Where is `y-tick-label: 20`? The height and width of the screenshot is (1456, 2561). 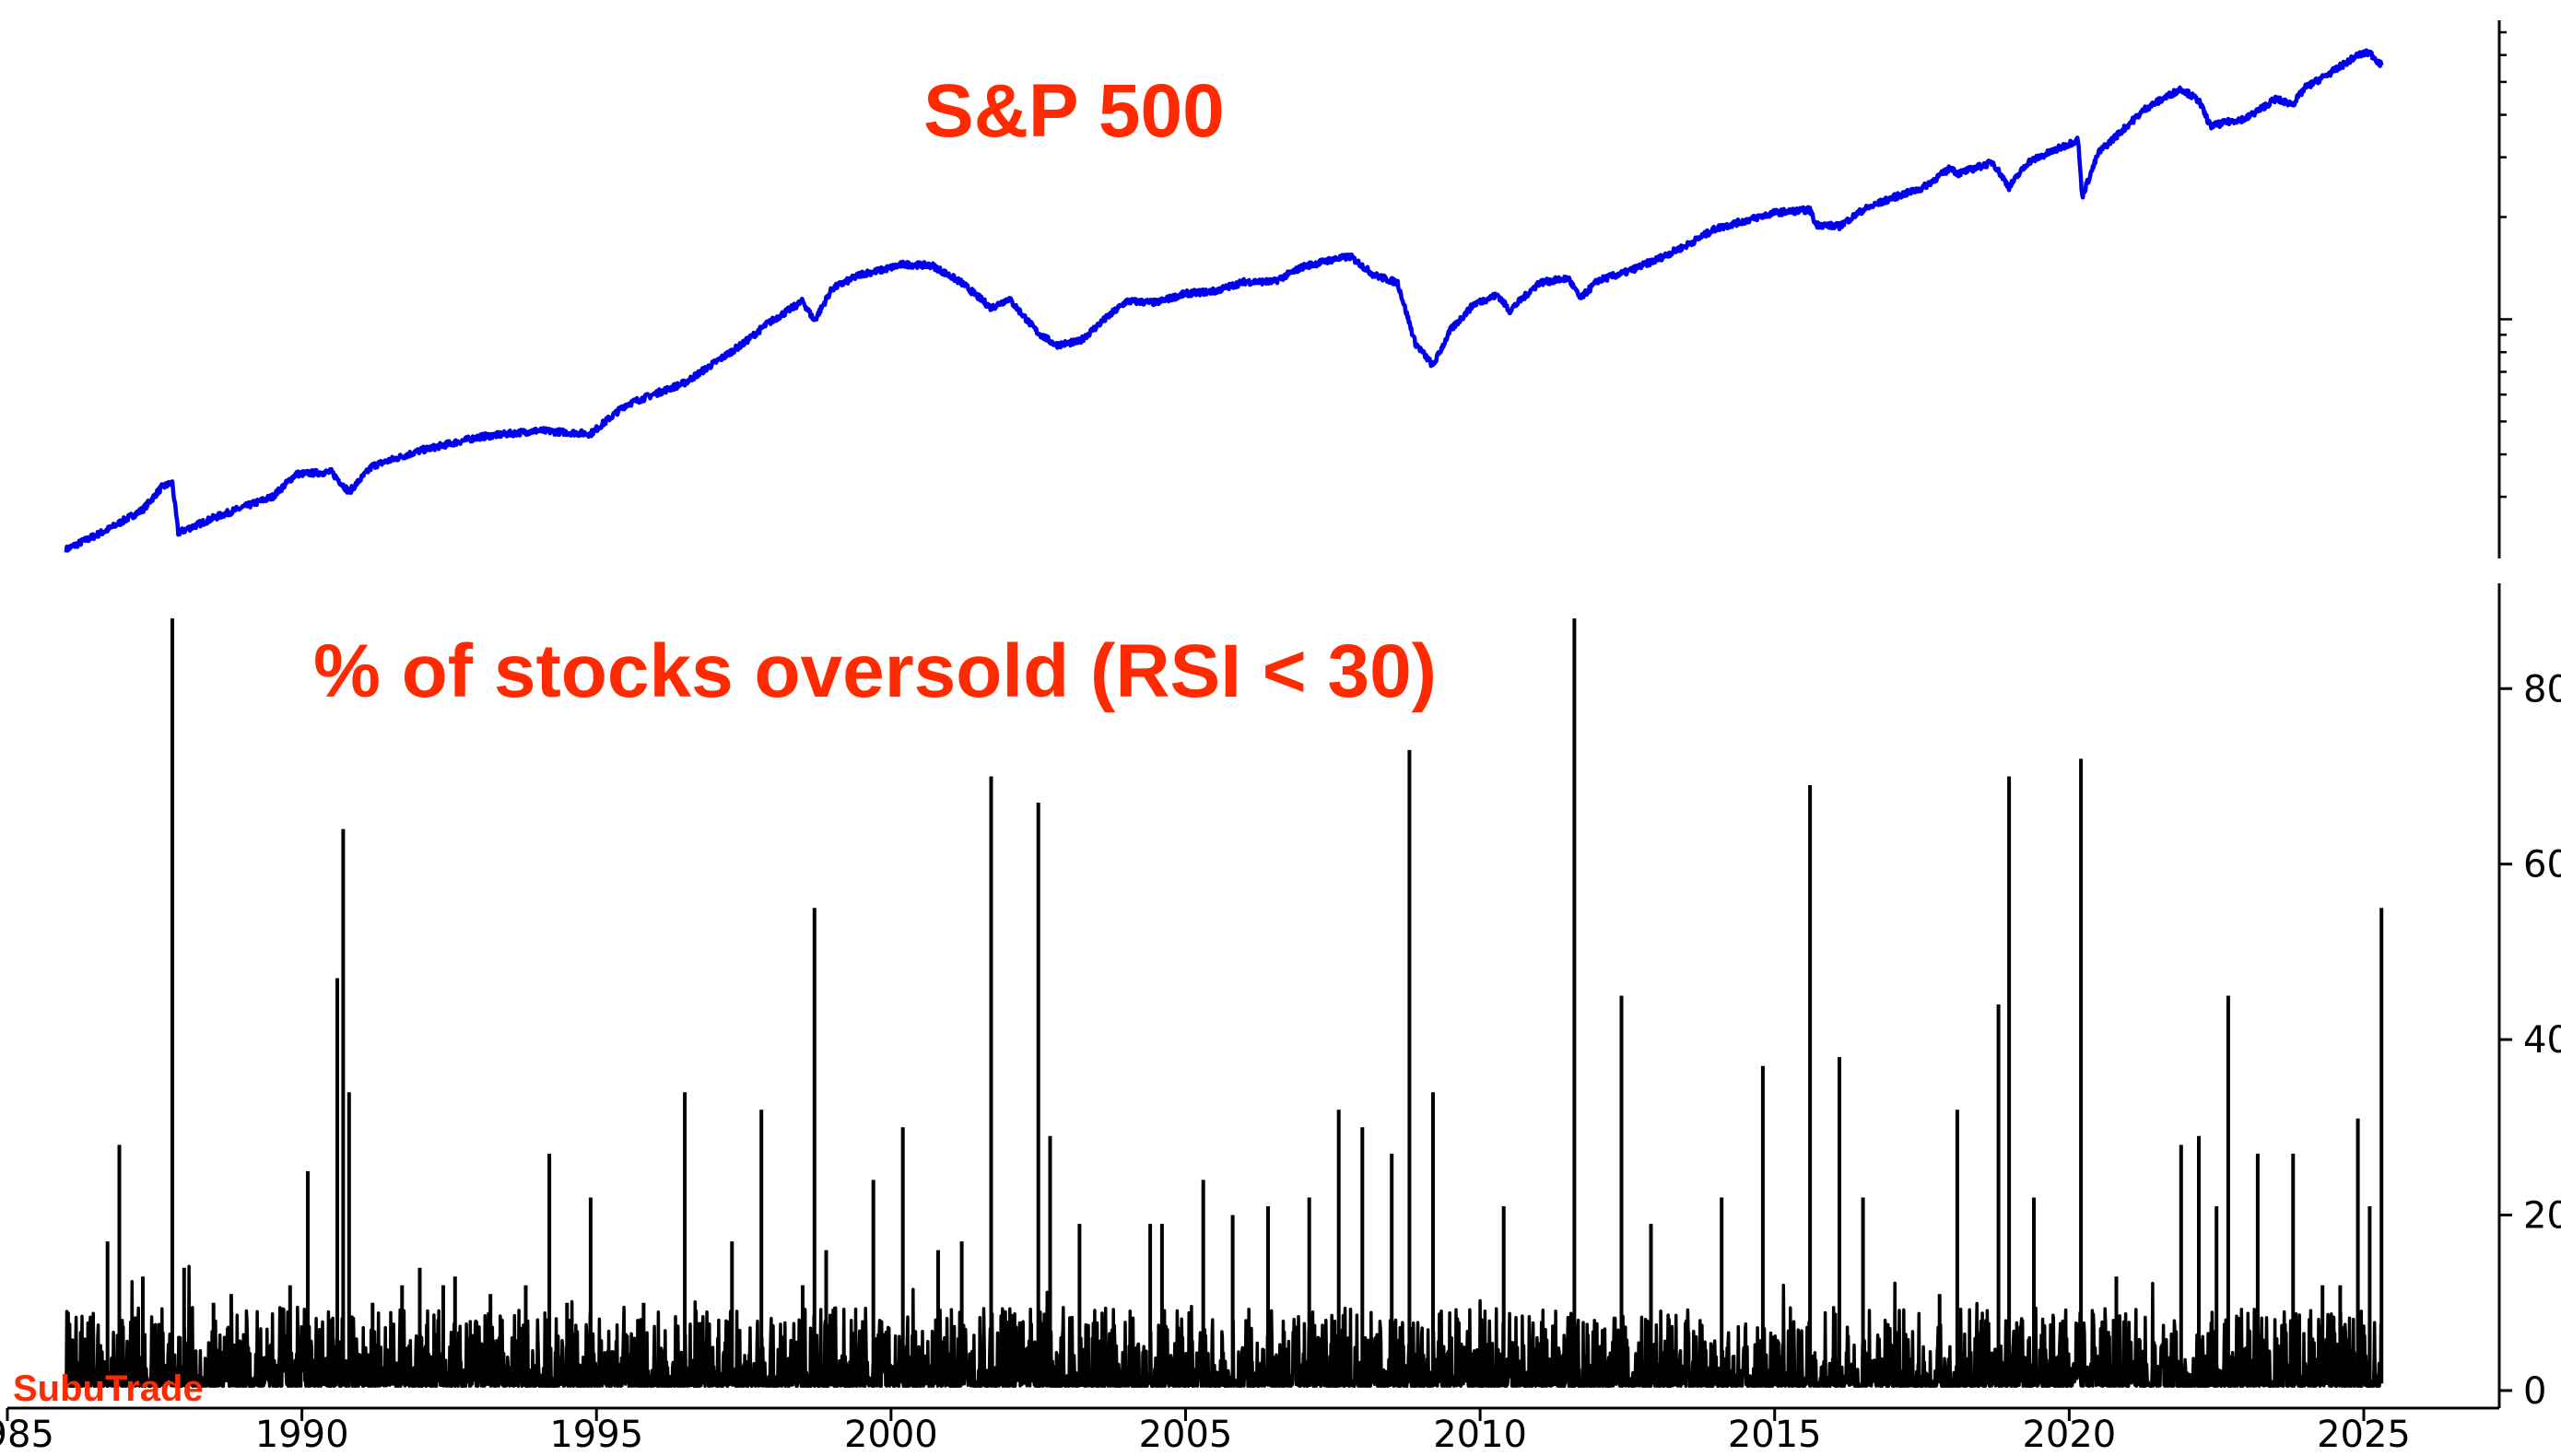 y-tick-label: 20 is located at coordinates (2542, 1216).